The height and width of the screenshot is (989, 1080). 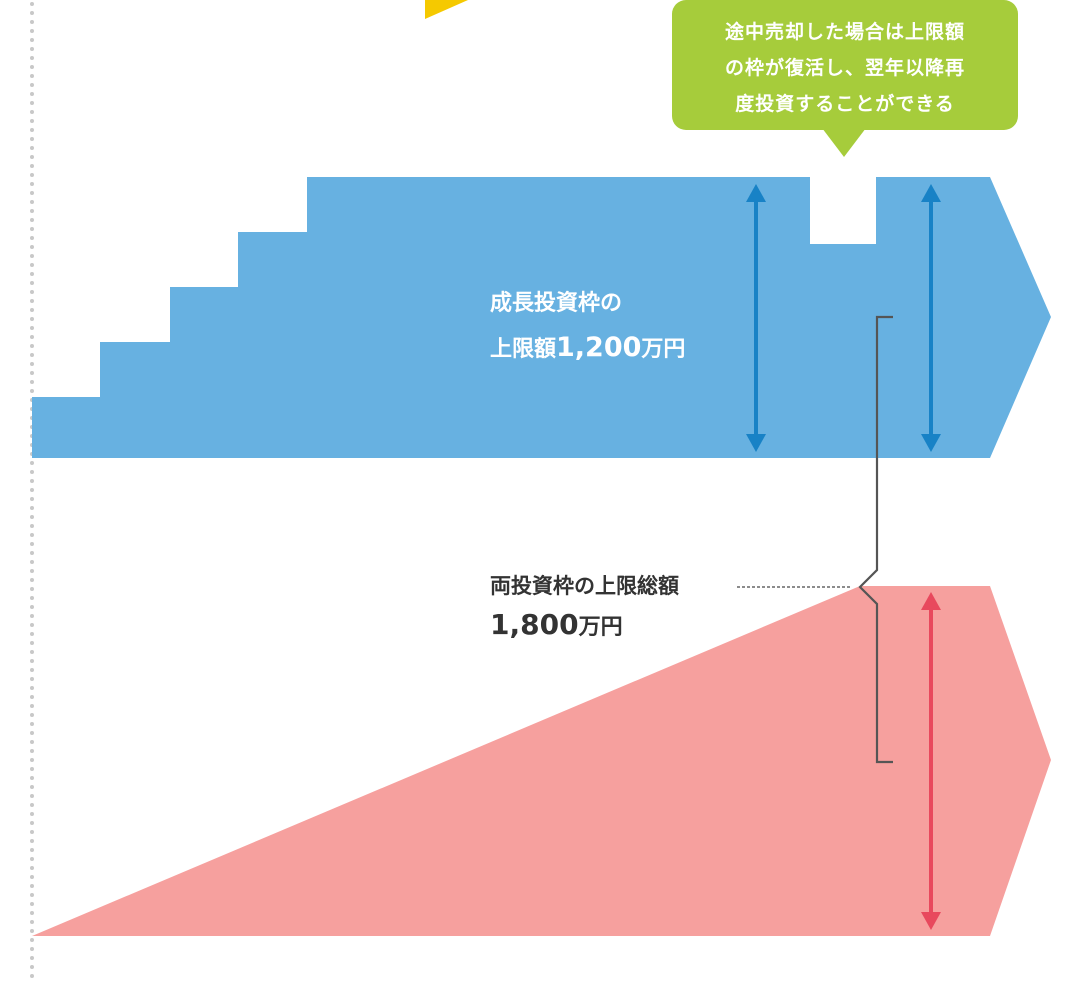 What do you see at coordinates (845, 104) in the screenshot?
I see `callout-line-3: 度投資することができる` at bounding box center [845, 104].